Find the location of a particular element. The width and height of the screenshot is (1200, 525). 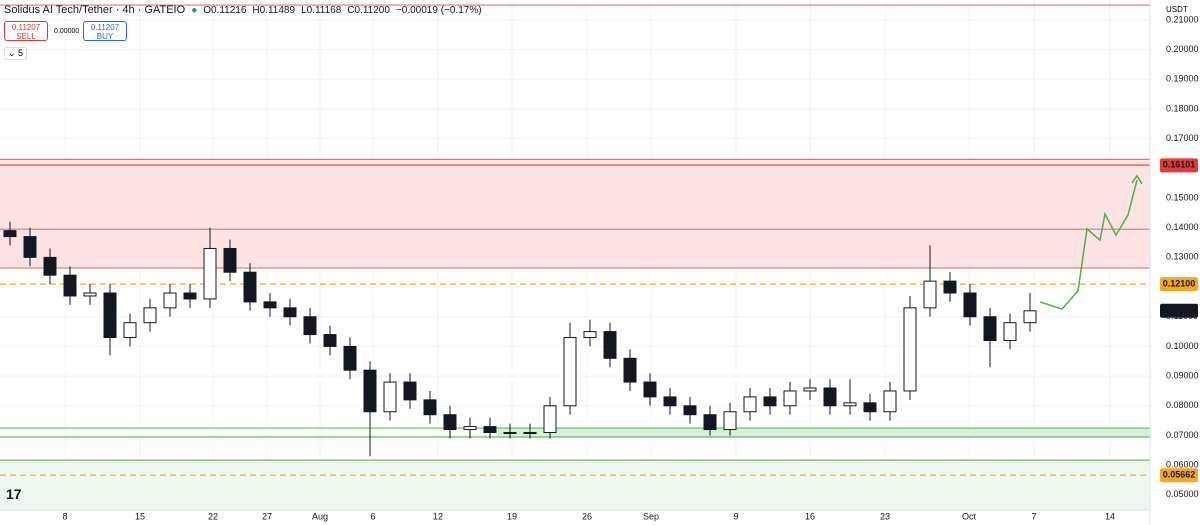

y-tick-label: 0.20000 is located at coordinates (1182, 49).